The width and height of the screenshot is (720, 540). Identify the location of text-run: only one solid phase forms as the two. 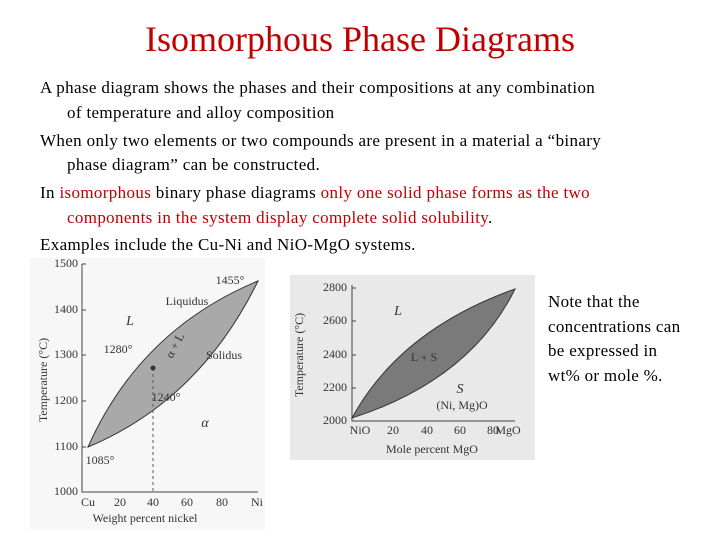
(455, 192).